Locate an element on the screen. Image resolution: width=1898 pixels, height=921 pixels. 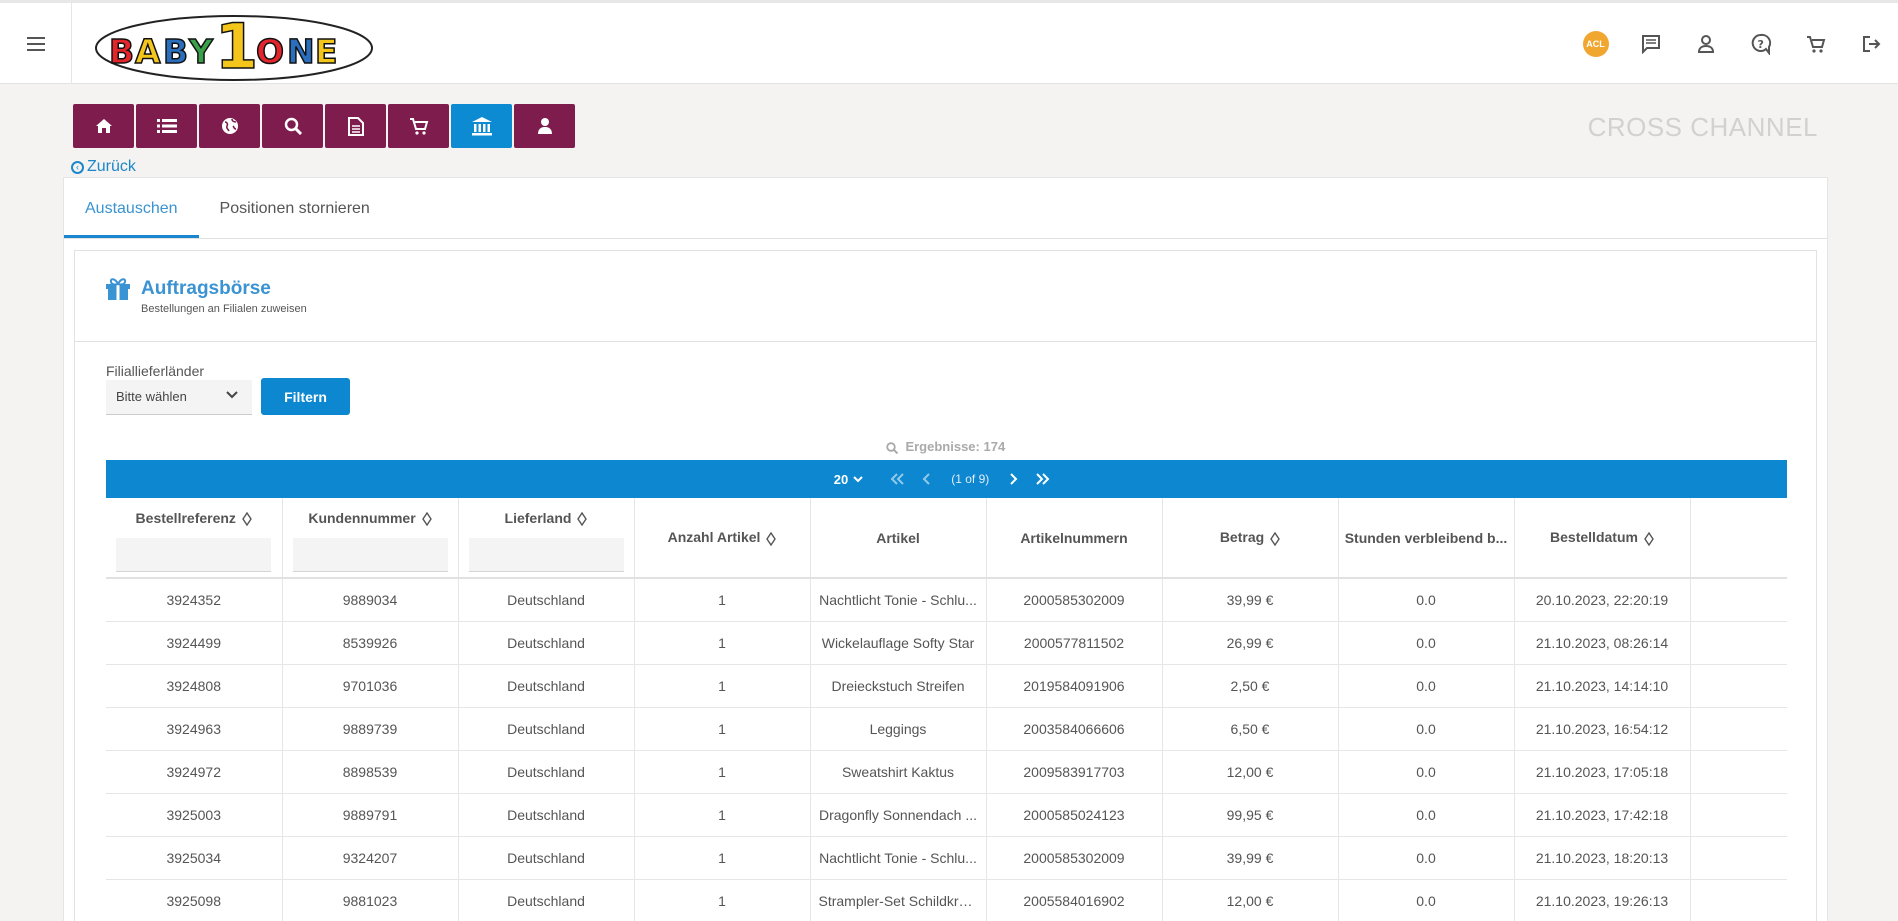
cell-bestellreferenz: 3924499 is located at coordinates (194, 643).